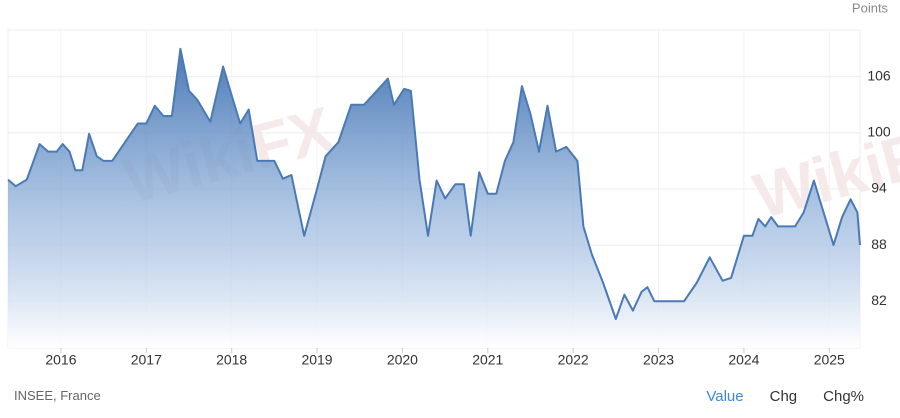 The image size is (900, 418). I want to click on x-tick-label: 2025, so click(829, 360).